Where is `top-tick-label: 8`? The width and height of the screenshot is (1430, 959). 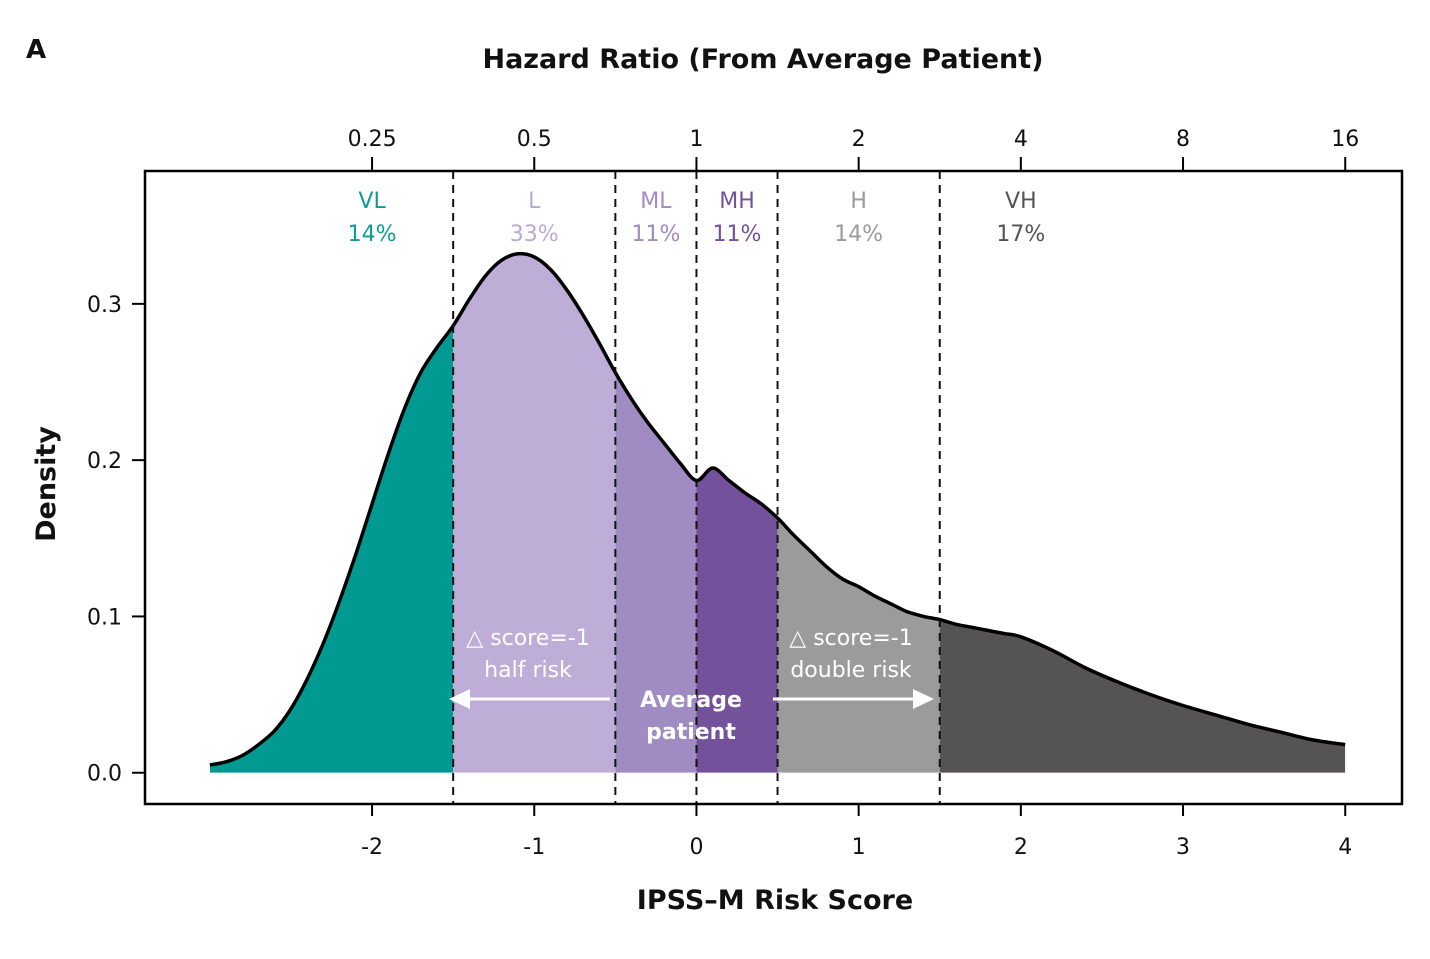 top-tick-label: 8 is located at coordinates (1183, 139).